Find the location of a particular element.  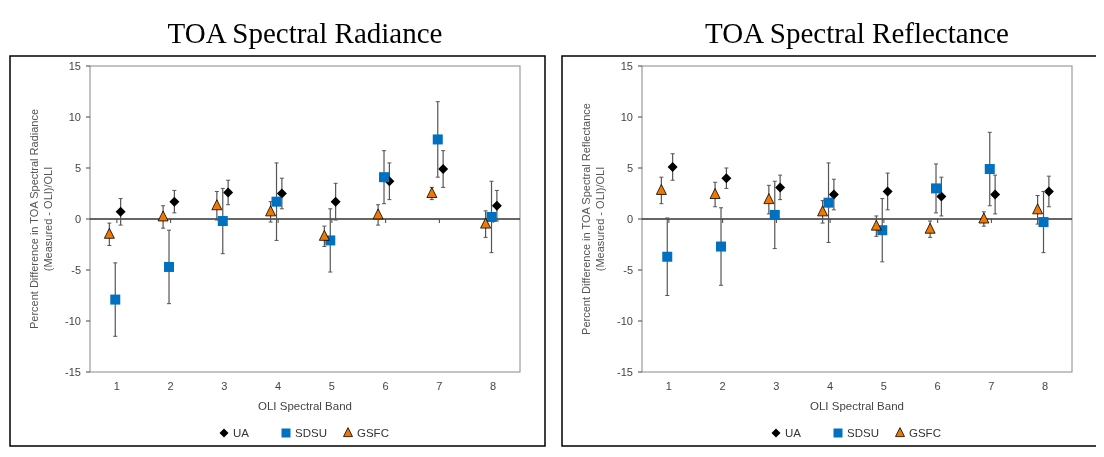

y-axis-title: Percent Difference in TOA Spectral Reflectance (Measured - OLI)/OLI is located at coordinates (593, 219).